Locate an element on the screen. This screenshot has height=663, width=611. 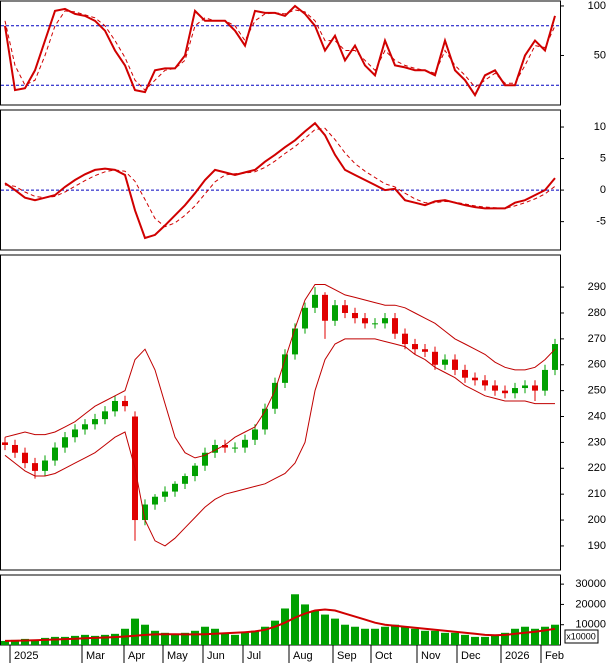
unit-label: x10000 is located at coordinates (581, 636).